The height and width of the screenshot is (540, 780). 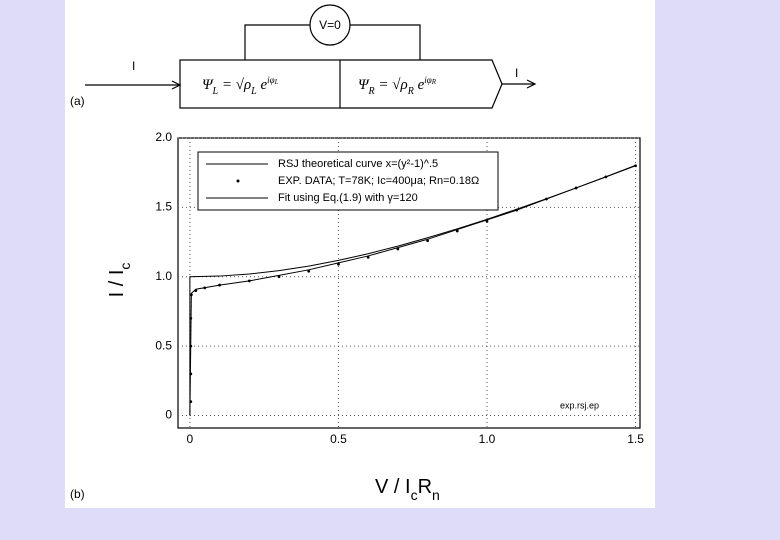 What do you see at coordinates (163, 276) in the screenshot?
I see `y-tick-label: 1.0` at bounding box center [163, 276].